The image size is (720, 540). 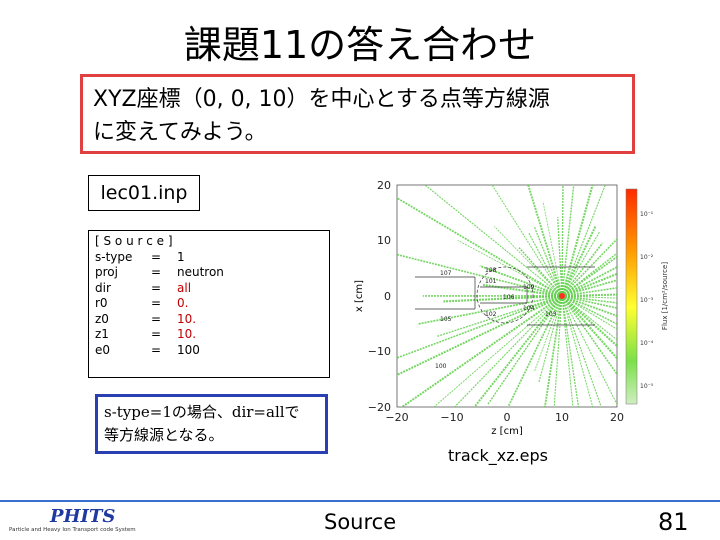 I want to click on x-axis-ticks: −20 −10 0 10 20, so click(x=504, y=417).